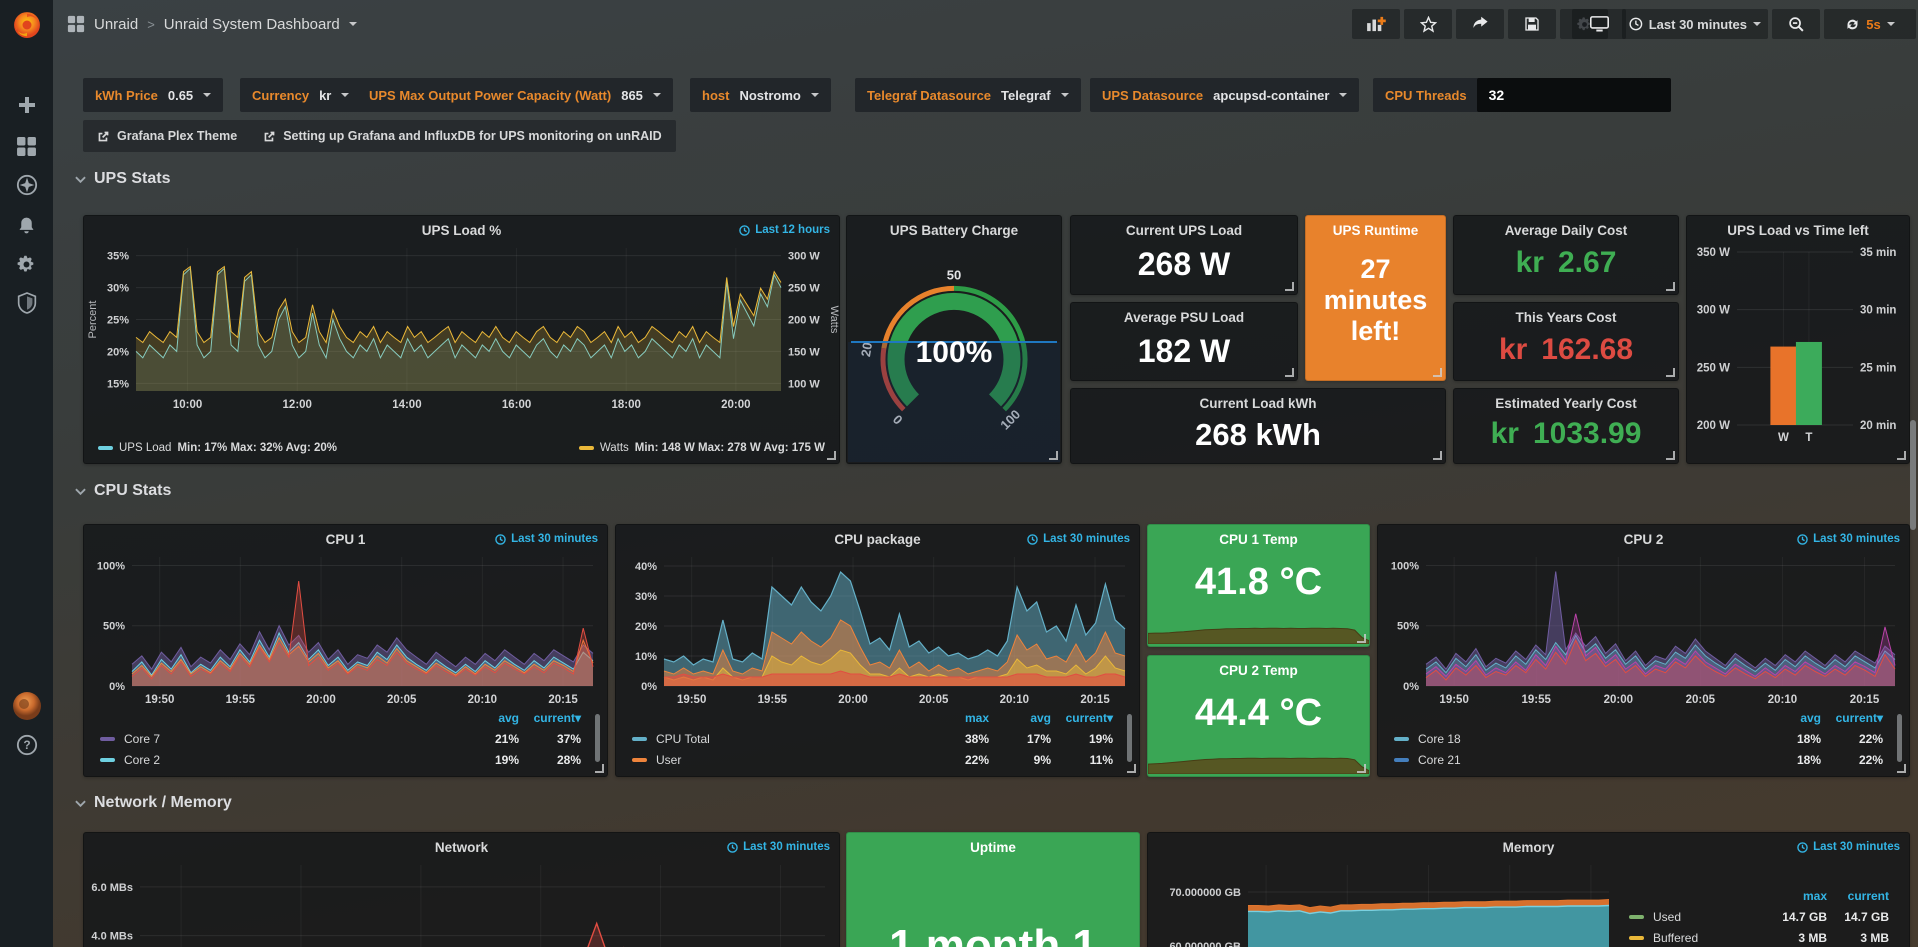  I want to click on panel-title: UPS Runtime, so click(1375, 230).